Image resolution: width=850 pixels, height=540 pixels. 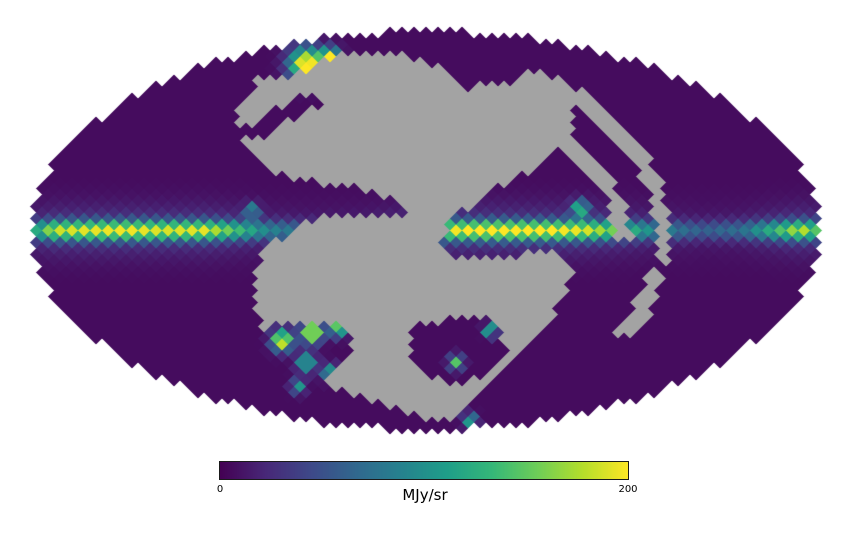 I want to click on colorbar-tick-min: 0, so click(x=220, y=489).